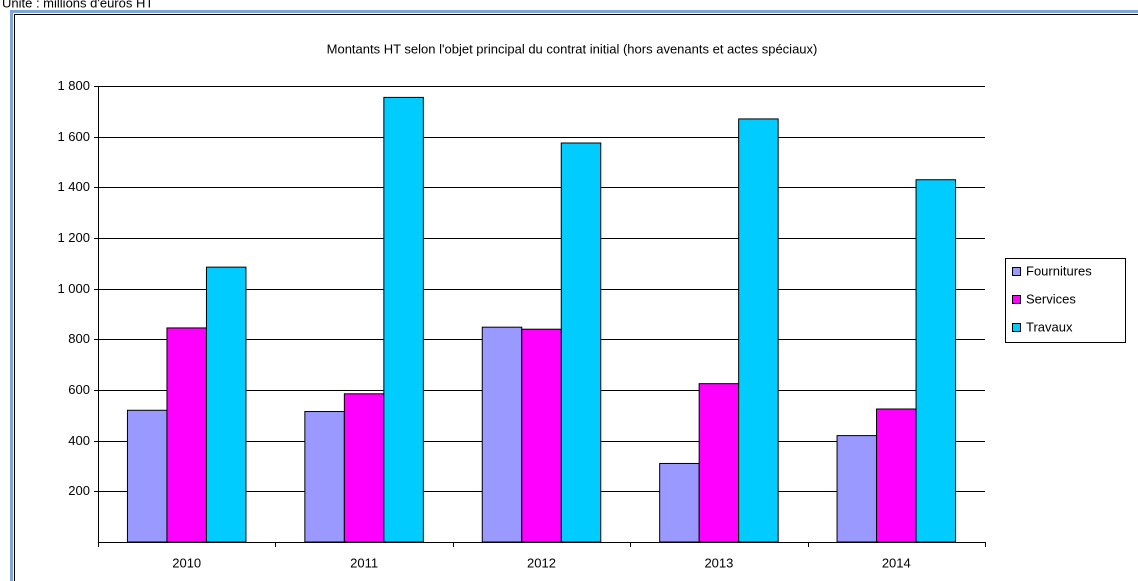 Image resolution: width=1138 pixels, height=581 pixels. Describe the element at coordinates (186, 562) in the screenshot. I see `x-tick-label: 2010` at that location.